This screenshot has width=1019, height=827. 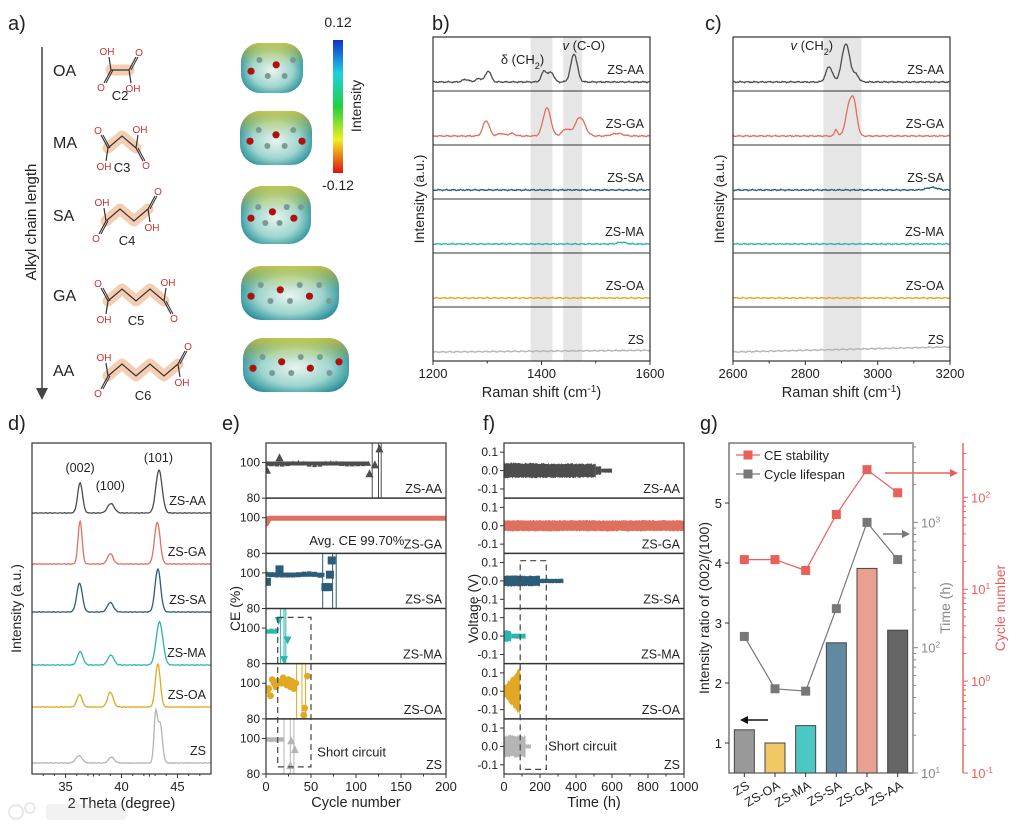 What do you see at coordinates (713, 24) in the screenshot?
I see `panel-label-c: c)` at bounding box center [713, 24].